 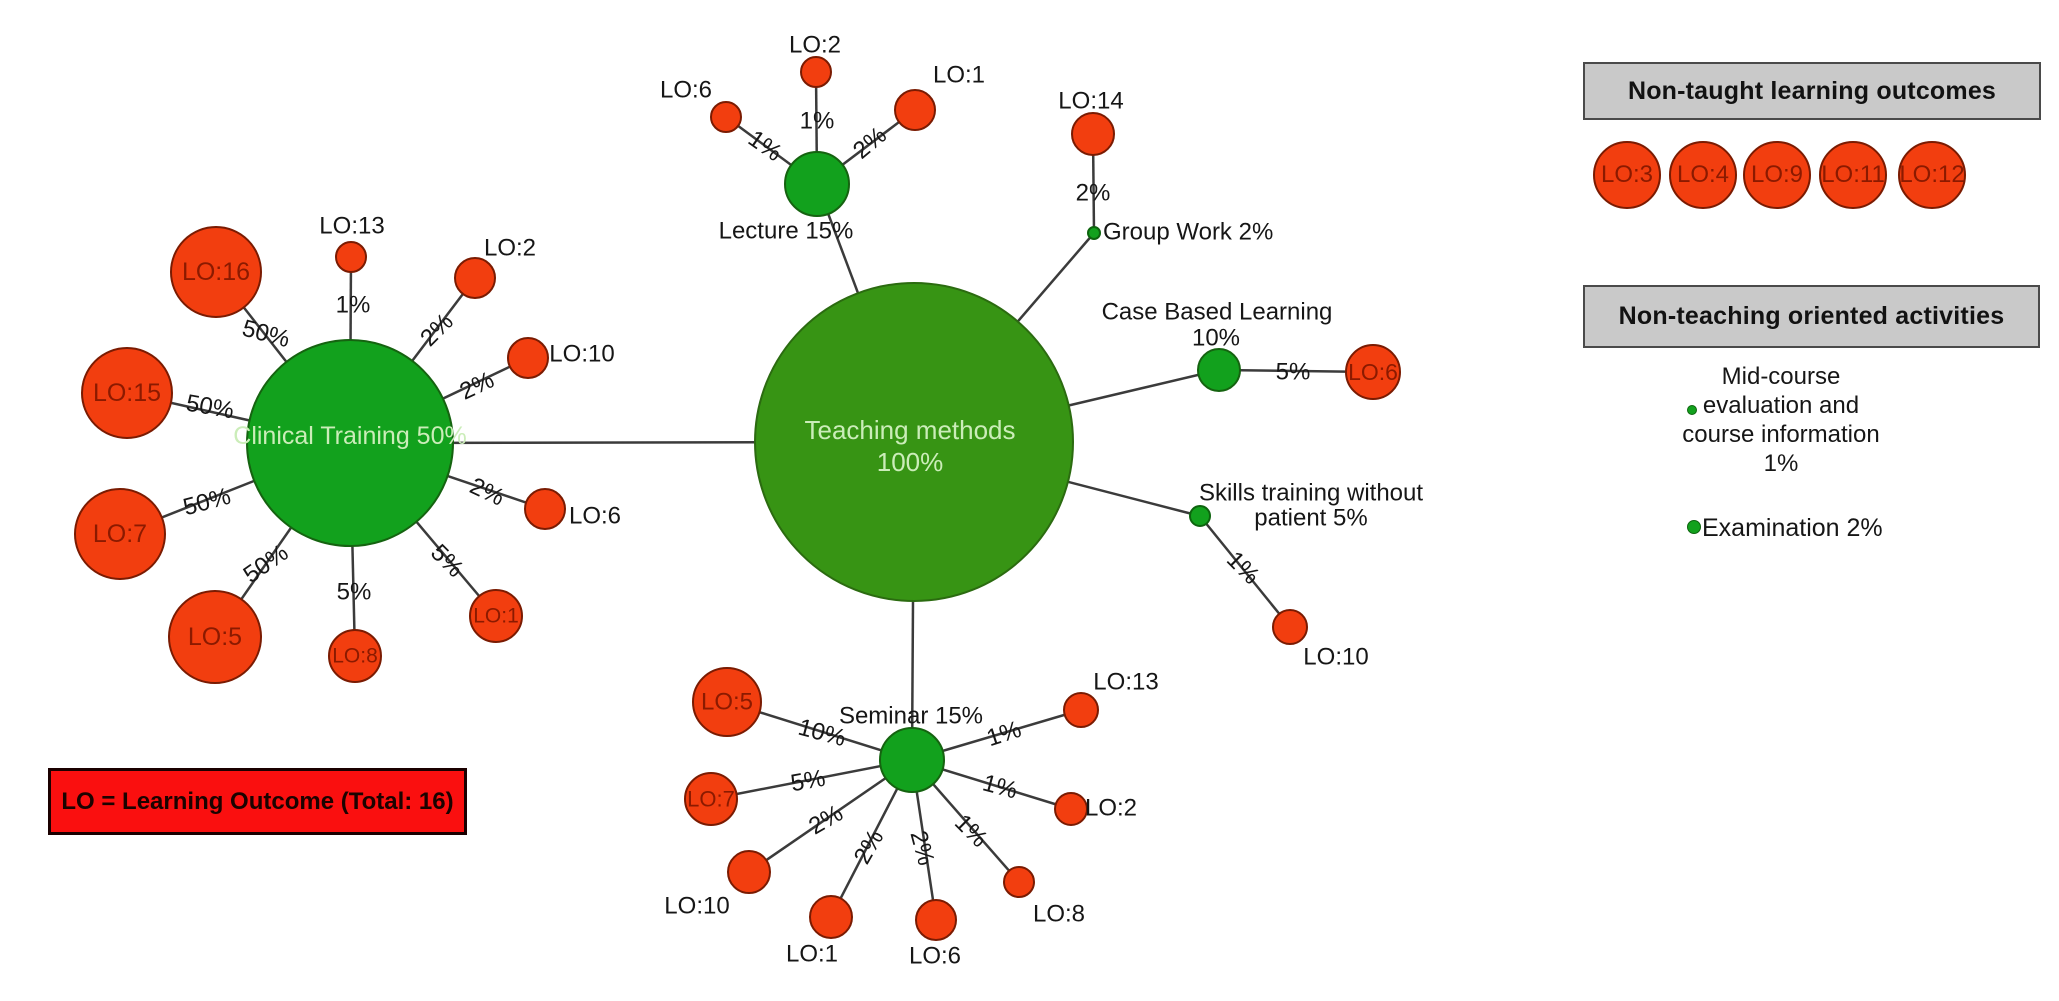 What do you see at coordinates (1093, 134) in the screenshot?
I see `node-gw14` at bounding box center [1093, 134].